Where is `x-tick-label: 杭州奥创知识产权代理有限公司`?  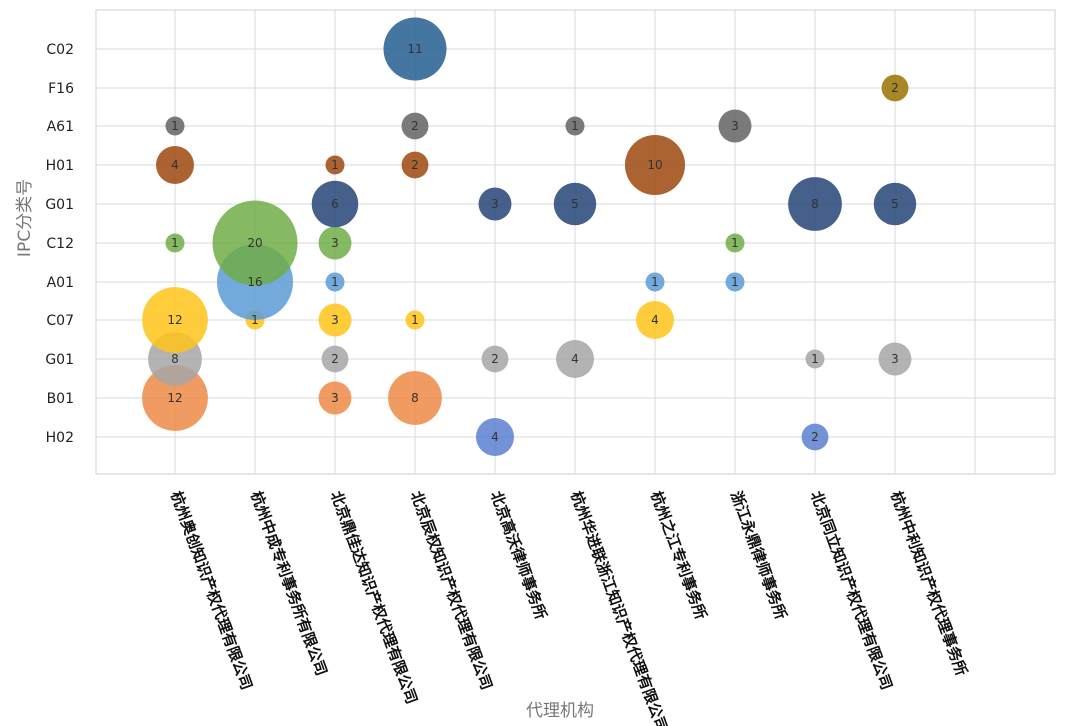
x-tick-label: 杭州奥创知识产权代理有限公司 is located at coordinates (211, 591).